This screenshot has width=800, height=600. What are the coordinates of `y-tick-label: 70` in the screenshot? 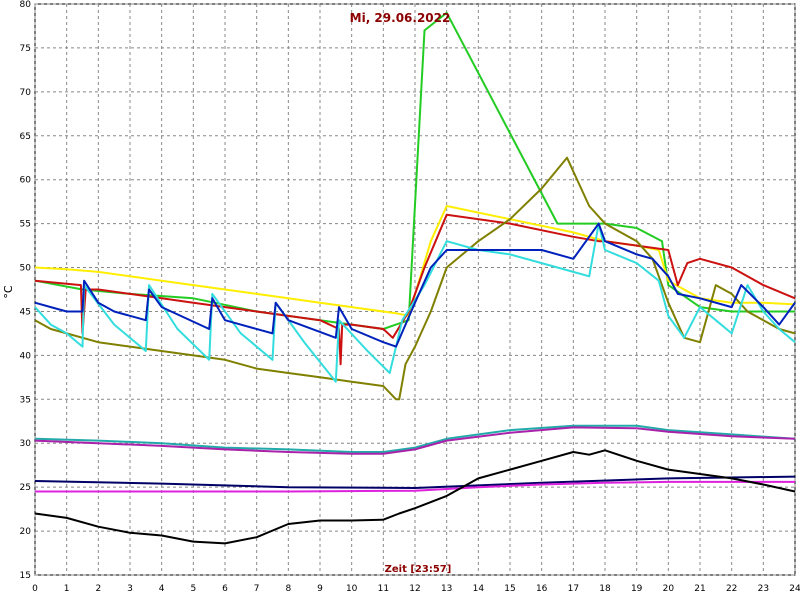 It's located at (26, 93).